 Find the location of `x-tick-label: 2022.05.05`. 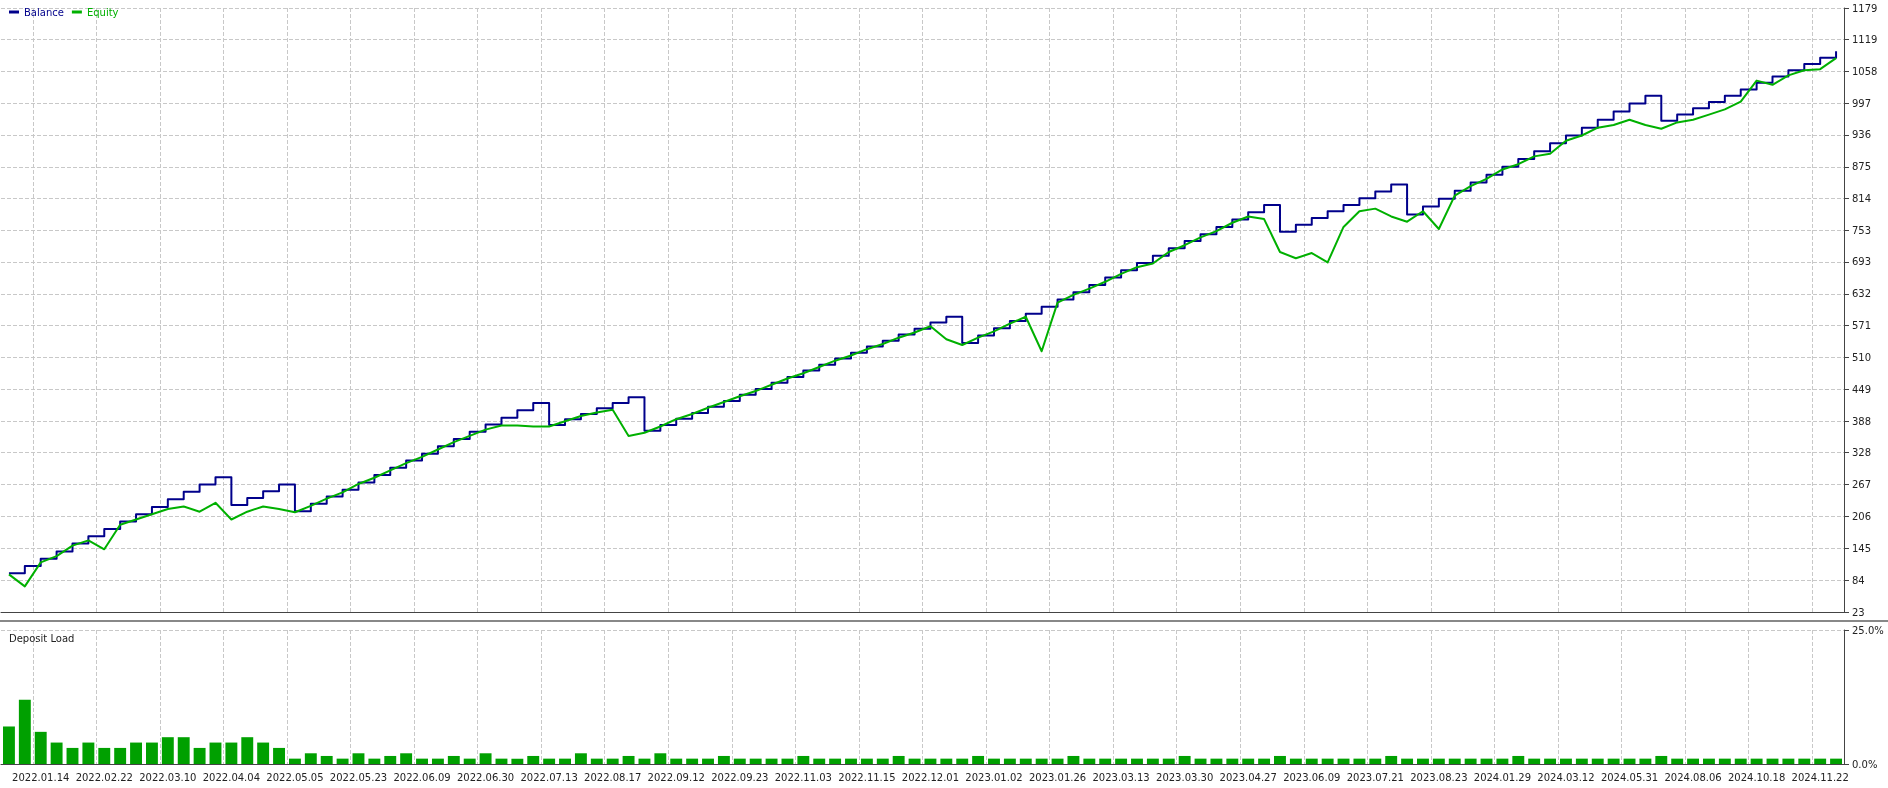

x-tick-label: 2022.05.05 is located at coordinates (295, 777).